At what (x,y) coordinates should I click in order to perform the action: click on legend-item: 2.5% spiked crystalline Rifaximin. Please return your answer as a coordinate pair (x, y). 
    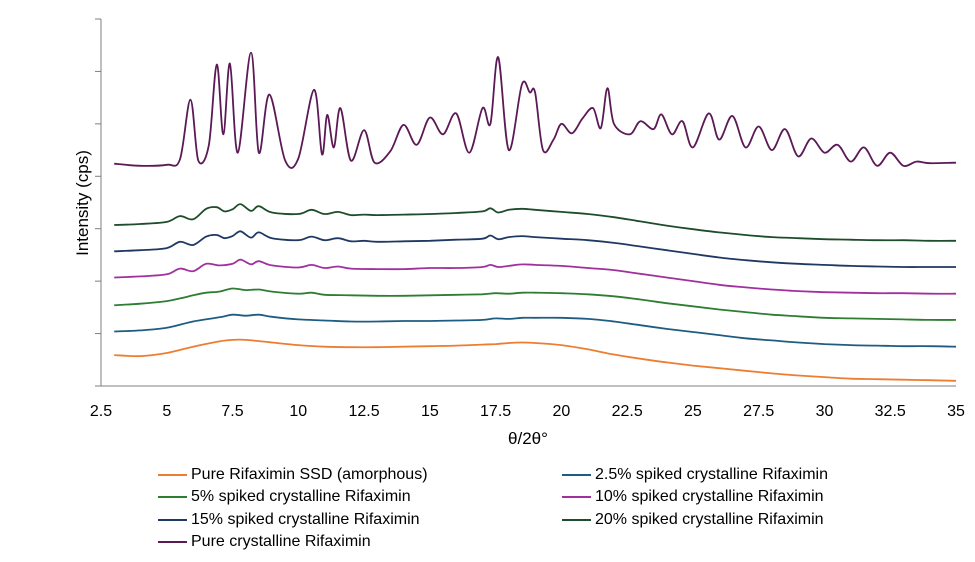
    Looking at the image, I should click on (750, 475).